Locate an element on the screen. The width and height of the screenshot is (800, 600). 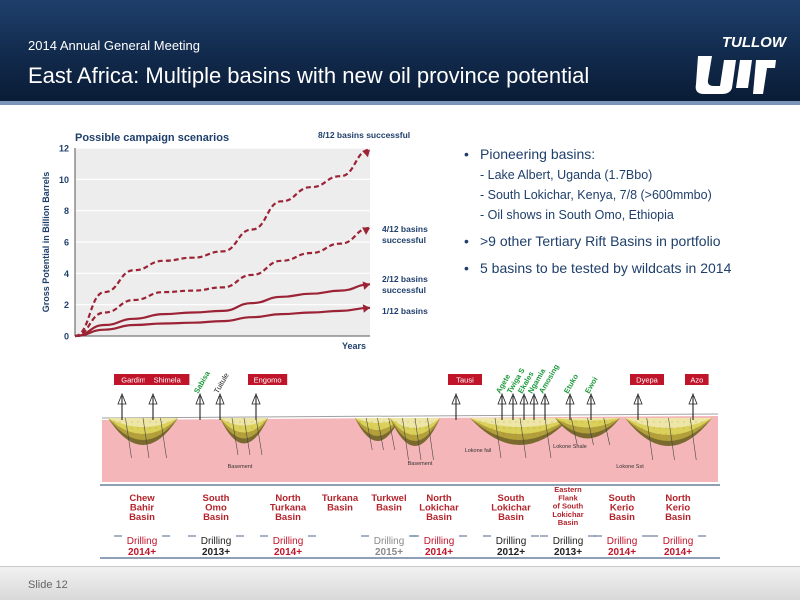
section-annotation: Lokone Shale is located at coordinates (570, 447).